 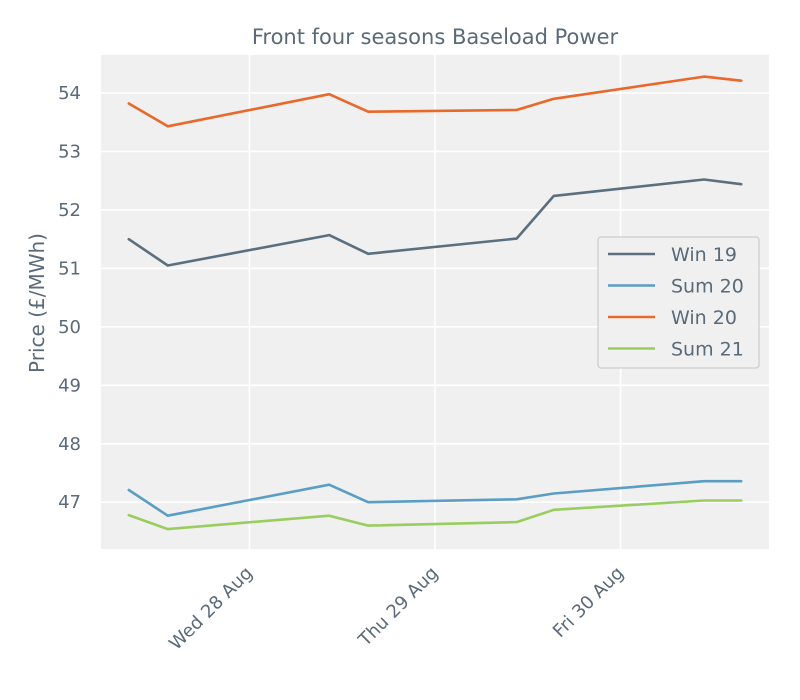 I want to click on x-tick-label: Thu 29 Aug, so click(x=398, y=607).